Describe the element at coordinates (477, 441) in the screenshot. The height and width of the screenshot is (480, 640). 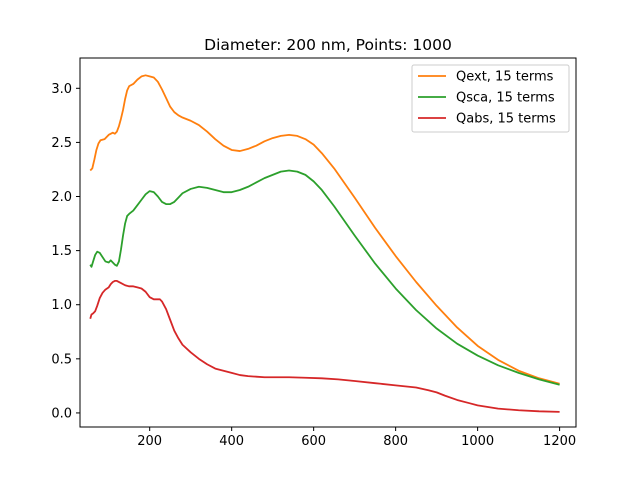
I see `x-tick-label: 1000` at that location.